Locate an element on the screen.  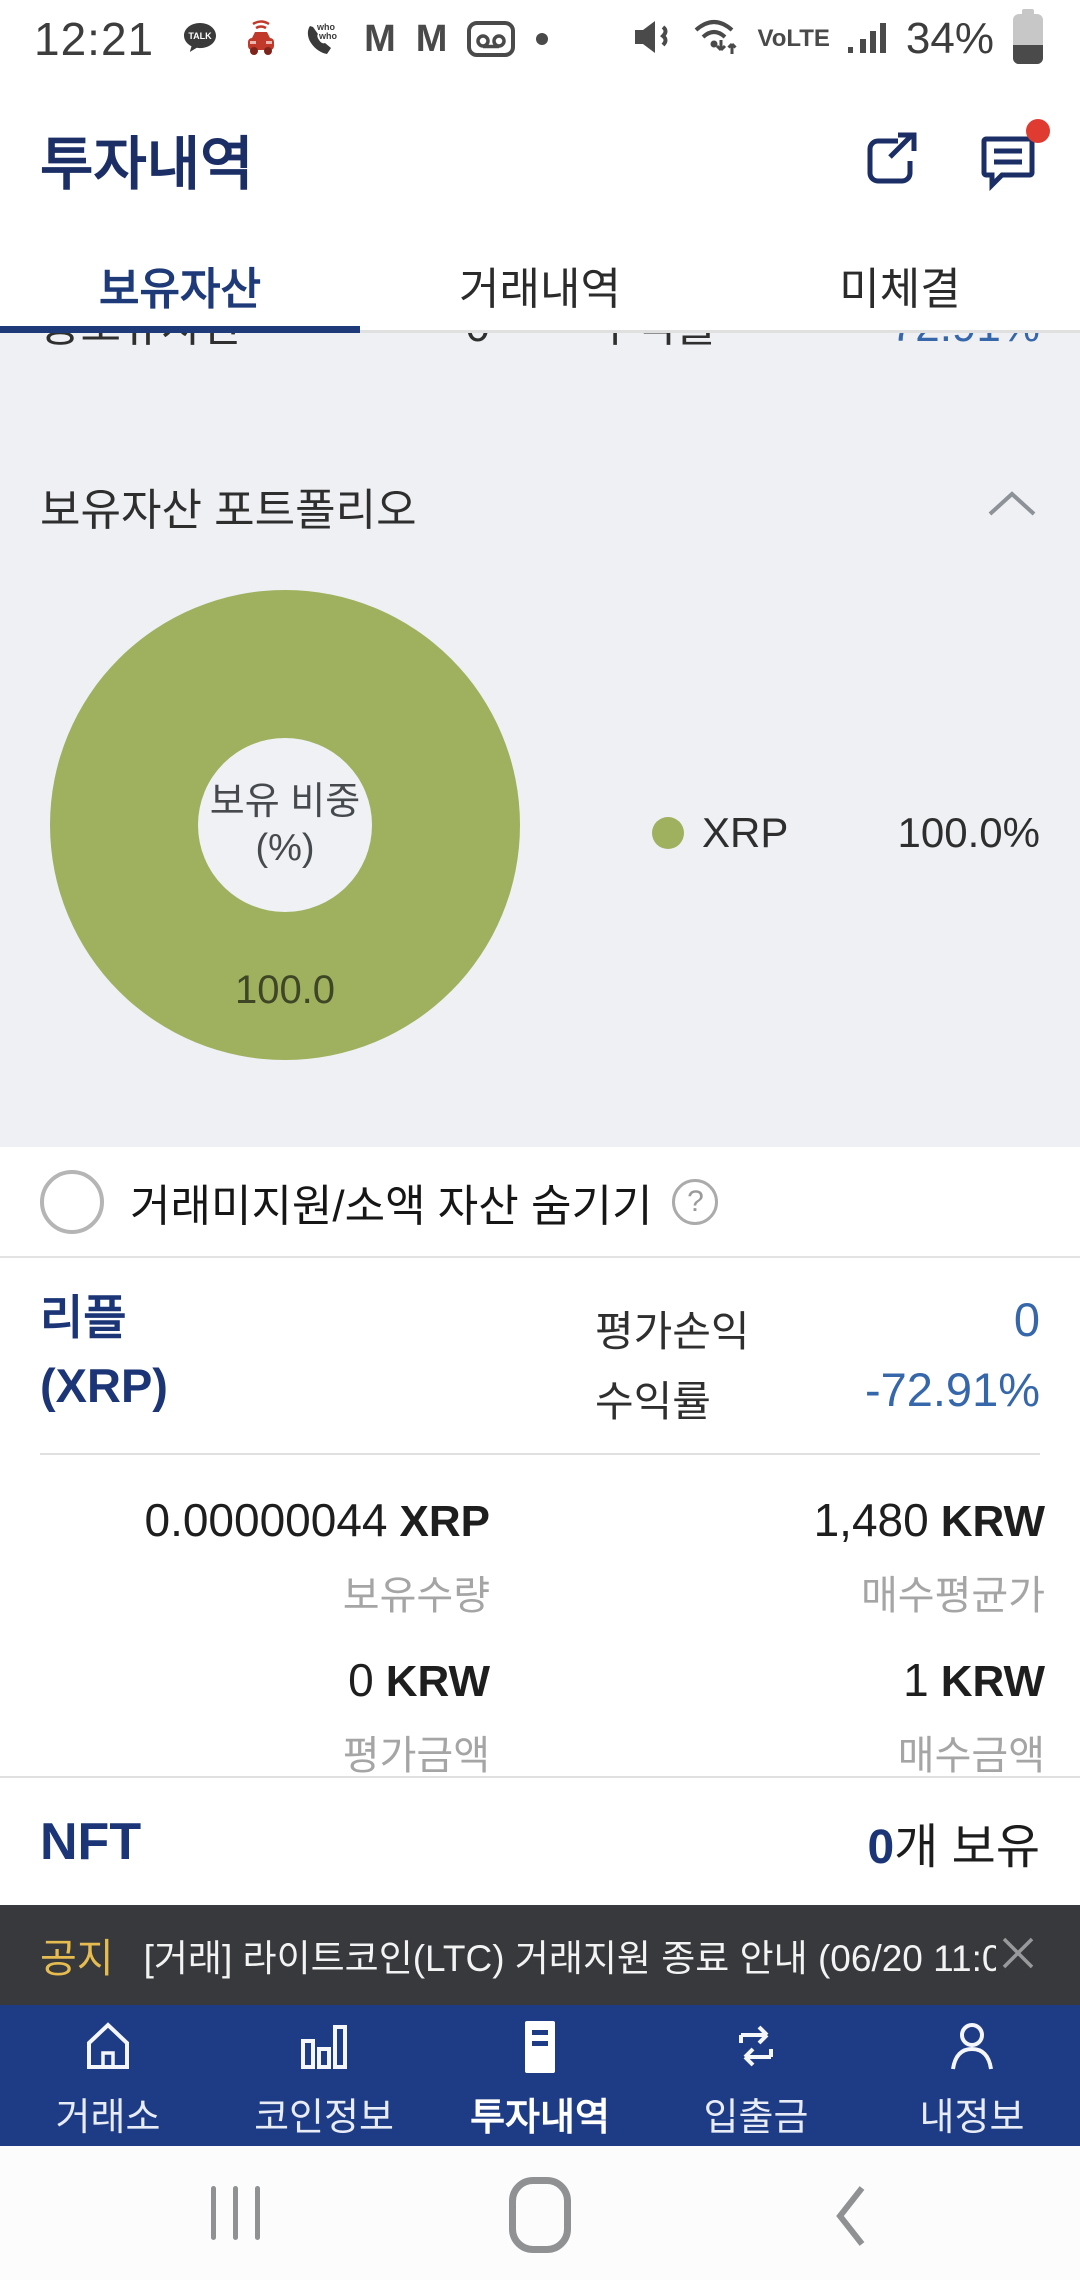
home-icon is located at coordinates (108, 2046).